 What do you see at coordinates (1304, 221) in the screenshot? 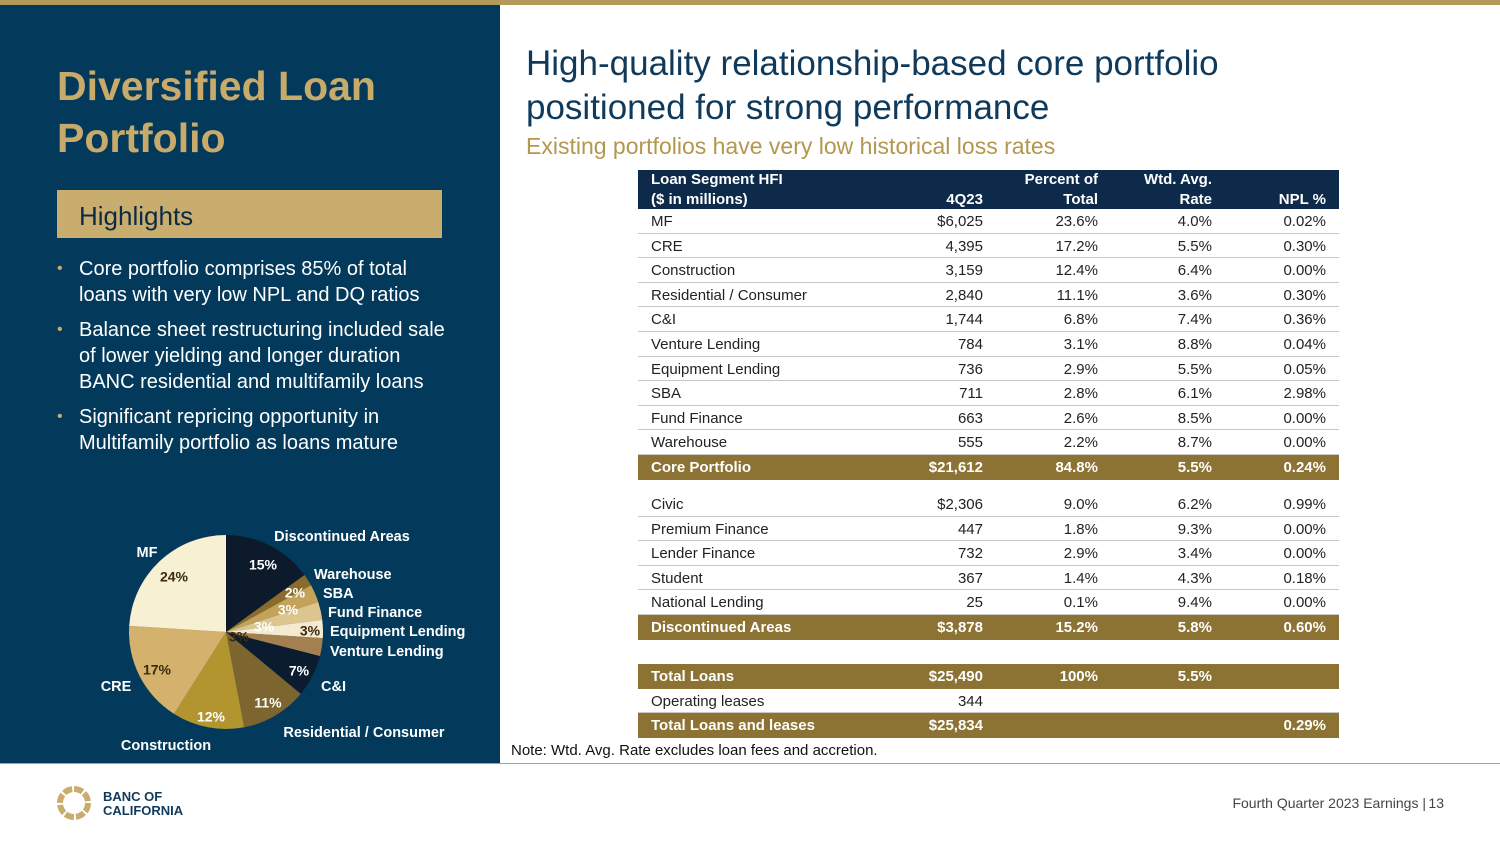
I see `table-cell: 0.02%` at bounding box center [1304, 221].